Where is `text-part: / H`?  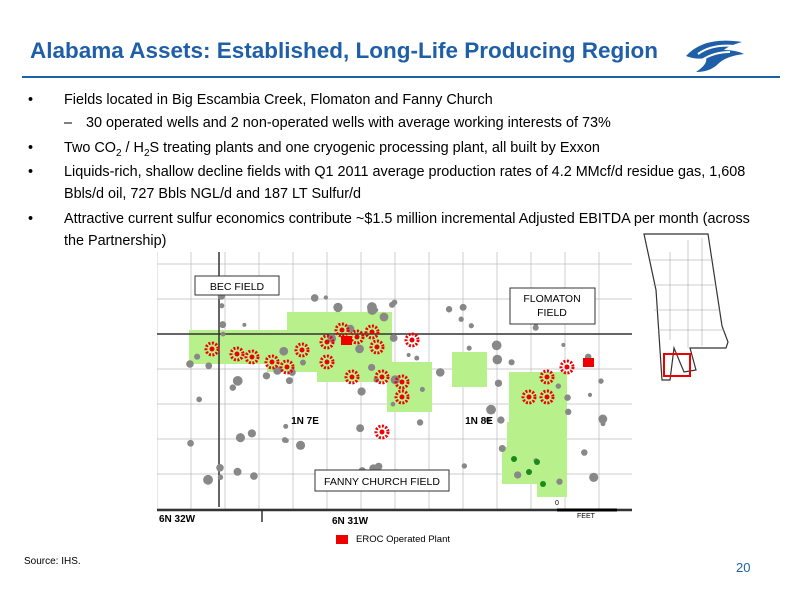 text-part: / H is located at coordinates (132, 148).